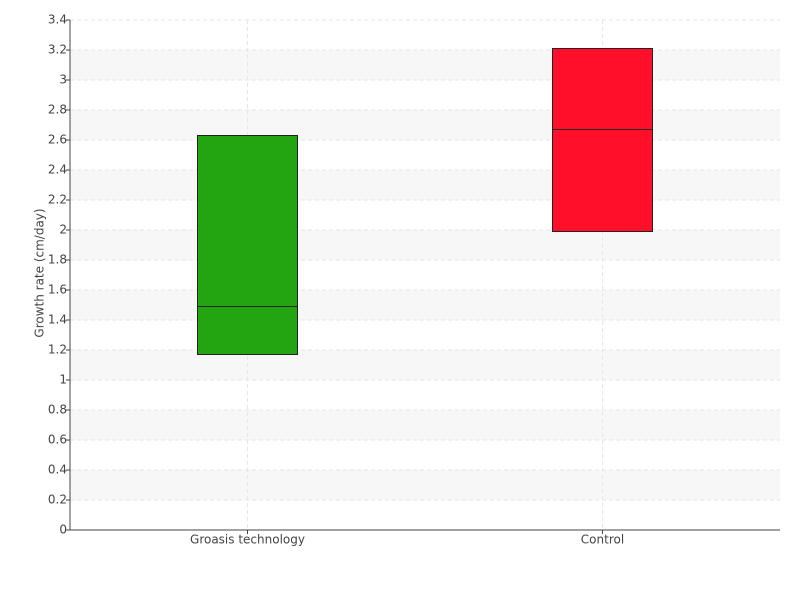 This screenshot has width=800, height=600. What do you see at coordinates (63, 80) in the screenshot?
I see `y-tick-label: 3` at bounding box center [63, 80].